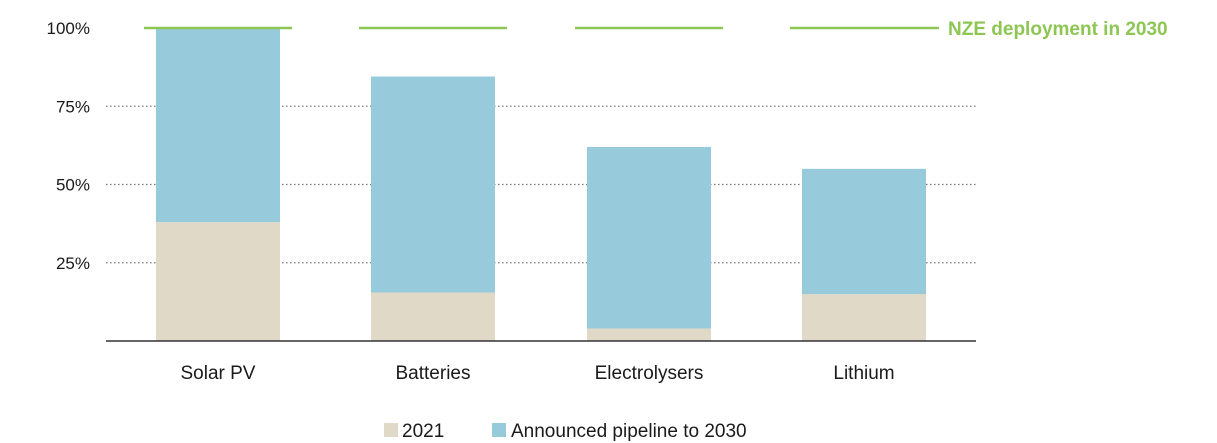  Describe the element at coordinates (538, 373) in the screenshot. I see `category-labels: Solar PV Batteries Electrolysers Lithium` at that location.